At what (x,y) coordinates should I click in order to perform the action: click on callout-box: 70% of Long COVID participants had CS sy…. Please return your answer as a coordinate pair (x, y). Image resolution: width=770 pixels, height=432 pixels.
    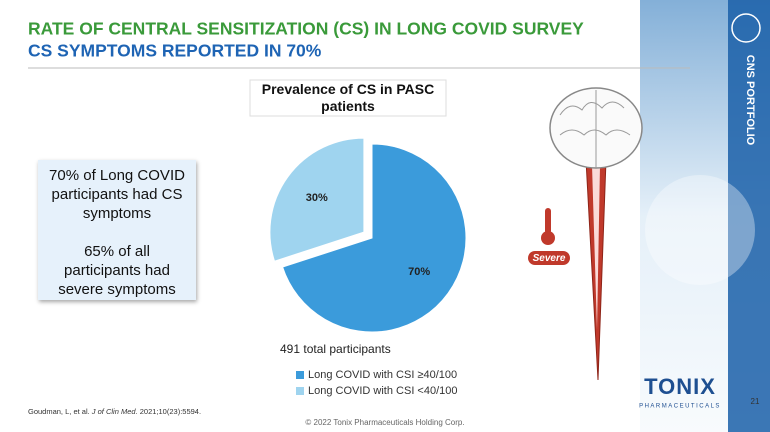
    Looking at the image, I should click on (117, 230).